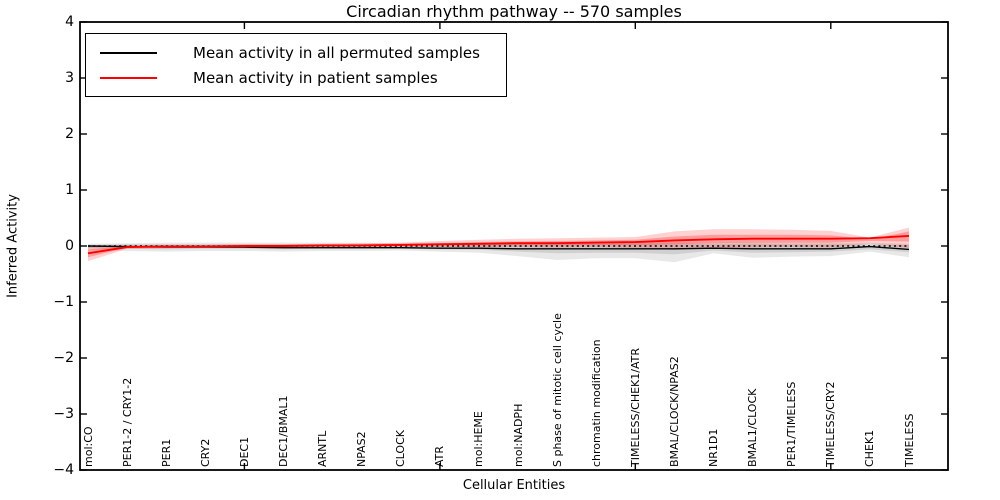  Describe the element at coordinates (714, 447) in the screenshot. I see `x-tick-label: NR1D1` at that location.